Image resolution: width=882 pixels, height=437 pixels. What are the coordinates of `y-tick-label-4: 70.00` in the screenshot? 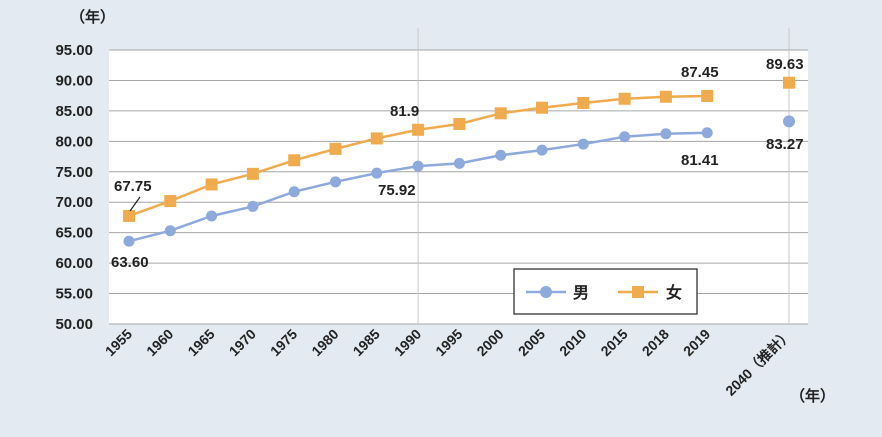 It's located at (74, 202).